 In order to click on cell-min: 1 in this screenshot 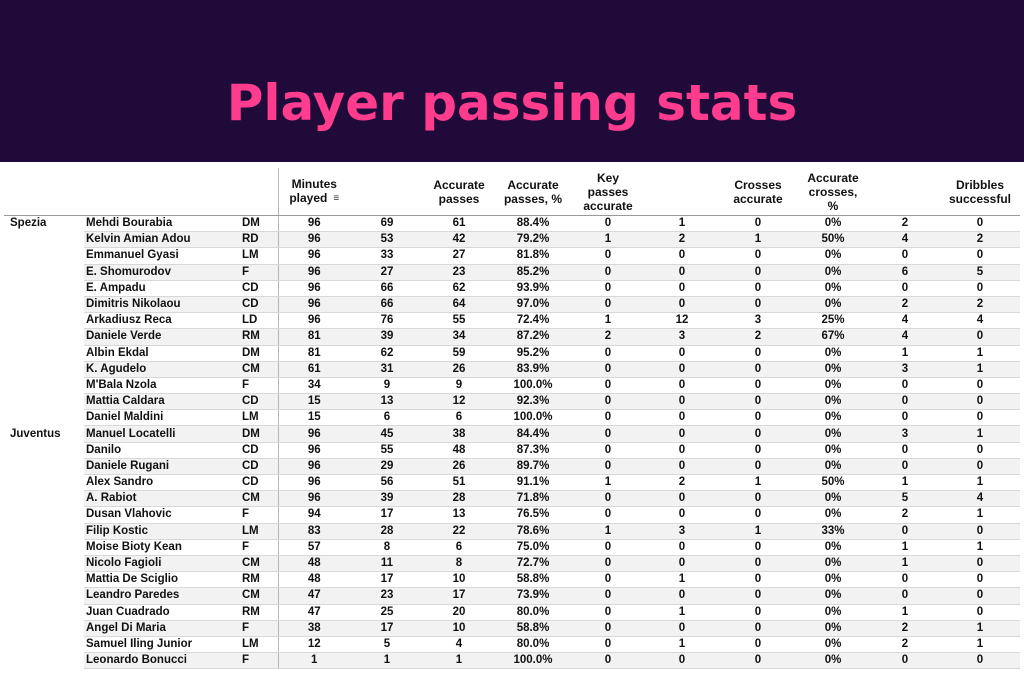, I will do `click(313, 661)`.